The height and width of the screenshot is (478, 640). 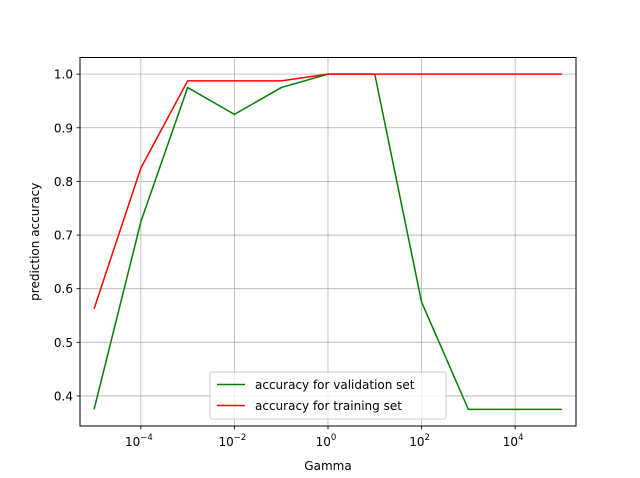 What do you see at coordinates (139, 441) in the screenshot?
I see `x-tick-label: 10⁻⁴` at bounding box center [139, 441].